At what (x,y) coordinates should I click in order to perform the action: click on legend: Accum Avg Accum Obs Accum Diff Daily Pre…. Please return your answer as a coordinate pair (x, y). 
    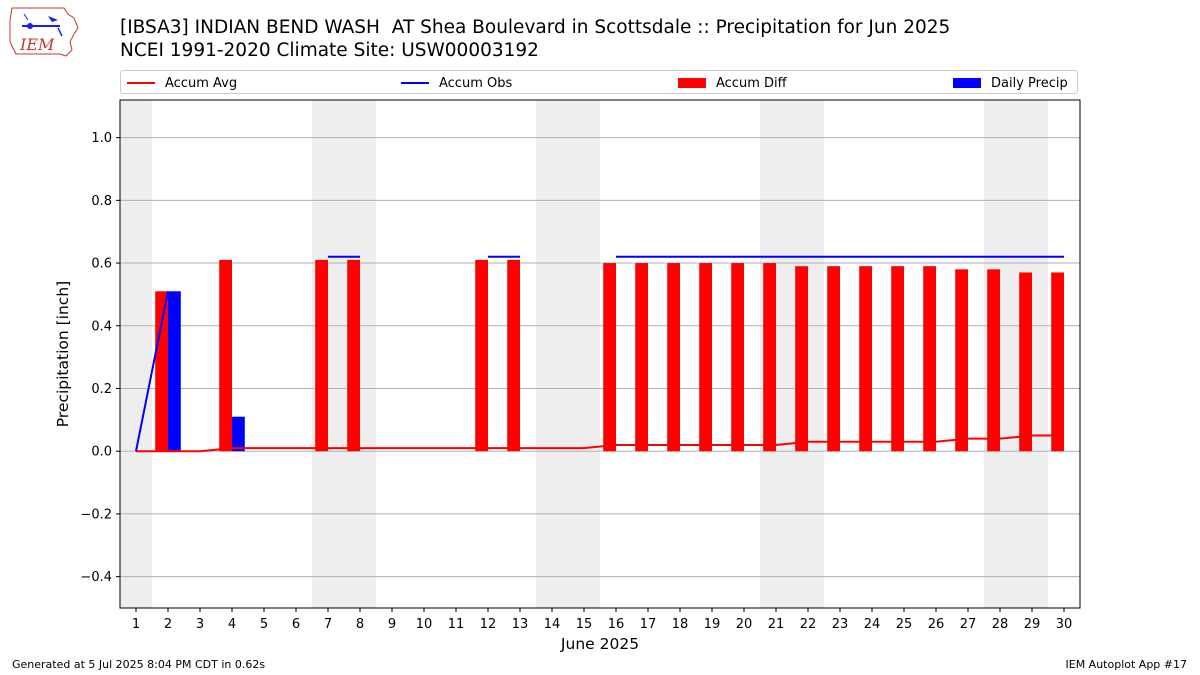
    Looking at the image, I should click on (599, 82).